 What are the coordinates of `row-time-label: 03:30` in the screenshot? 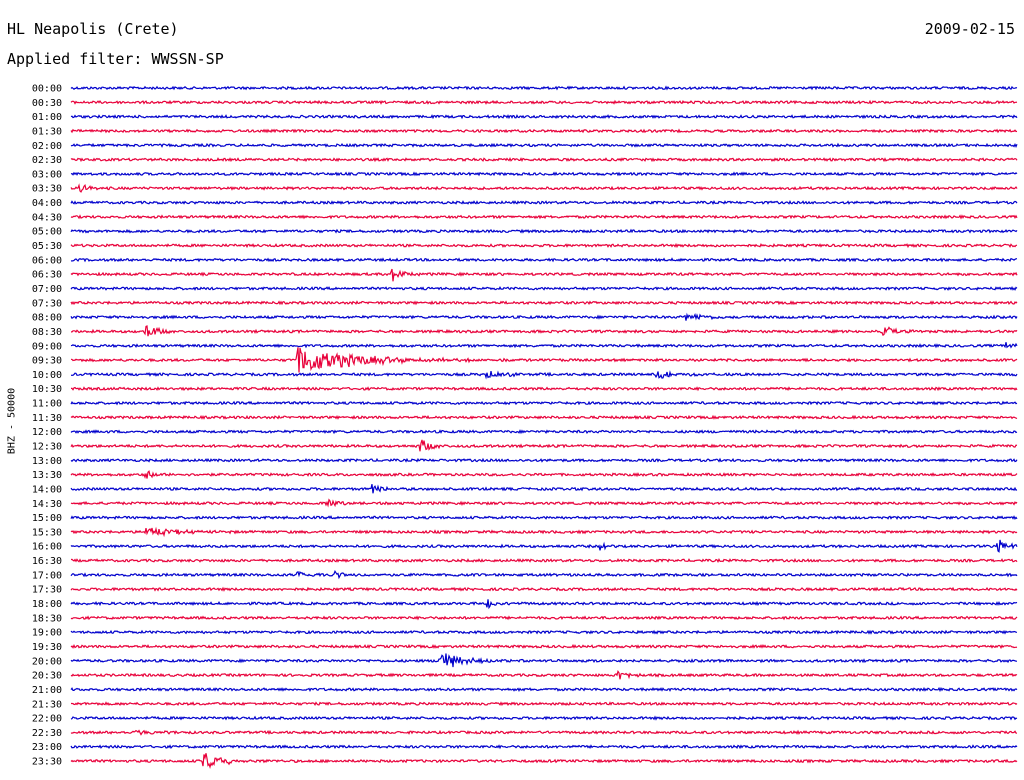 It's located at (47, 189).